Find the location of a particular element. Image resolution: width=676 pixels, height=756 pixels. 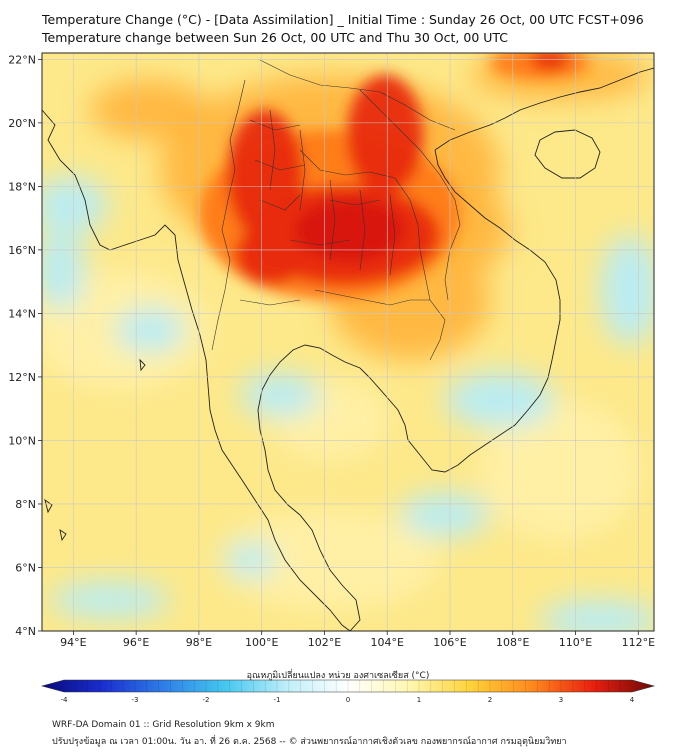

colorbar-tick-label: -3 is located at coordinates (135, 700).